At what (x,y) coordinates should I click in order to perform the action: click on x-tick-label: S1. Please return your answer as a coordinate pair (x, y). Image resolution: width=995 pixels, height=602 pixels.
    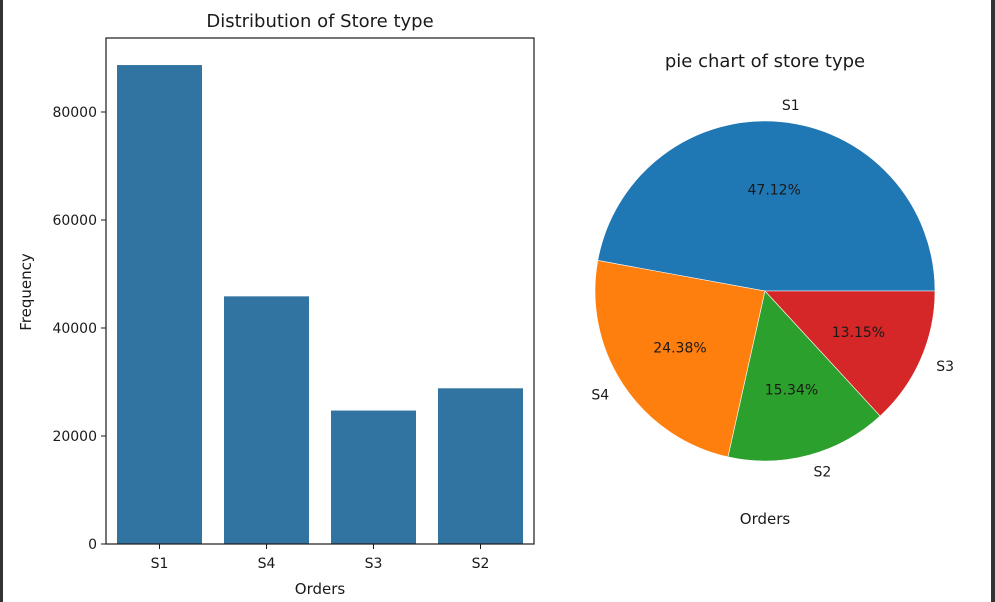
    Looking at the image, I should click on (160, 564).